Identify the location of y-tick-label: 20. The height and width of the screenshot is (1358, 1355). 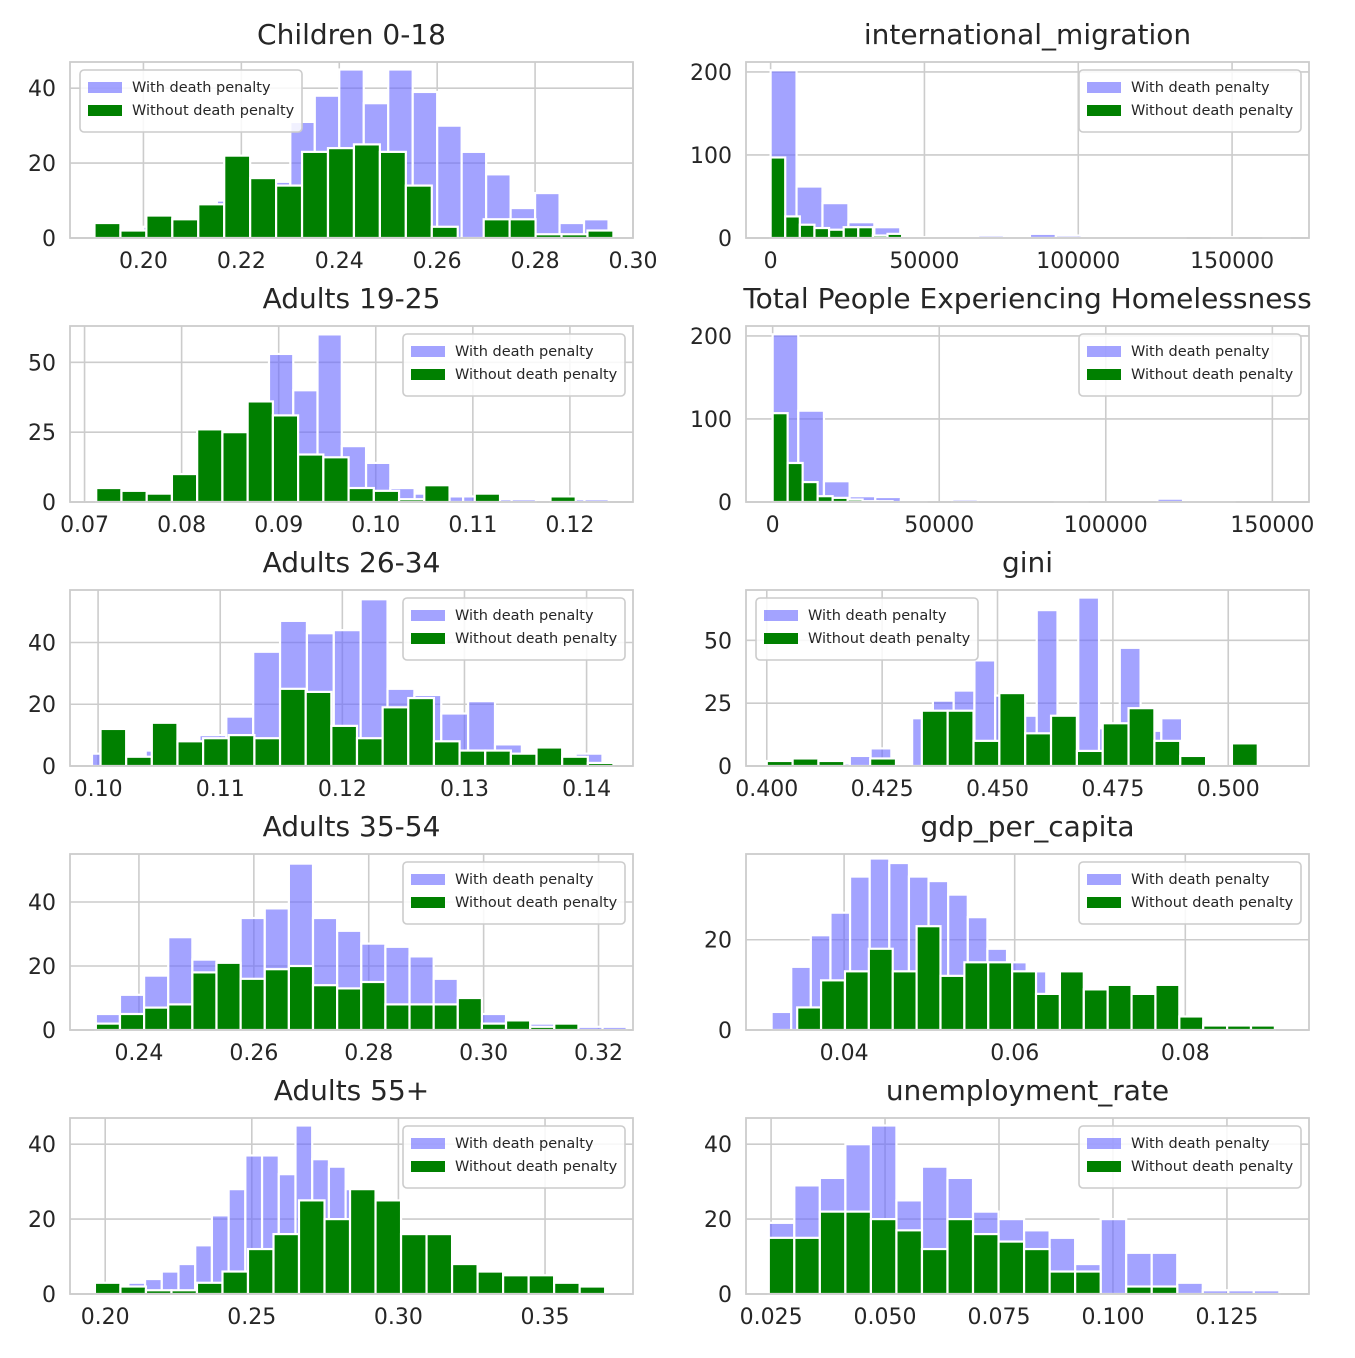
(42, 164).